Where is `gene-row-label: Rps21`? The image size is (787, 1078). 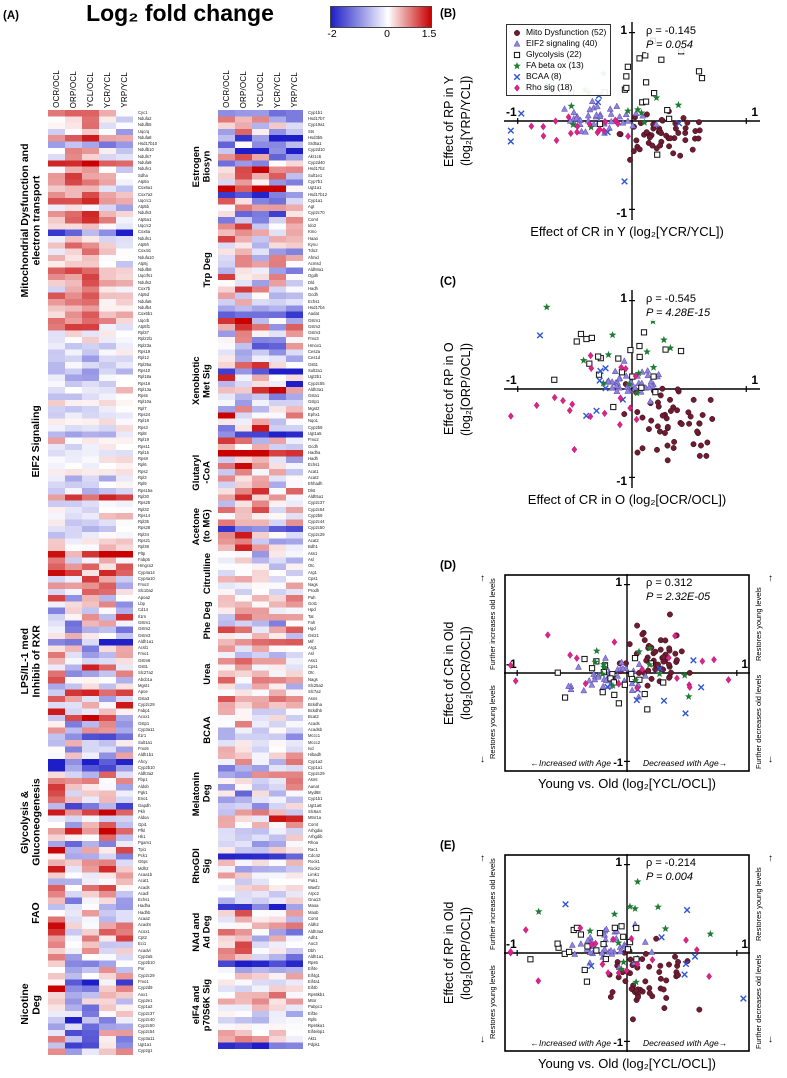 gene-row-label: Rps21 is located at coordinates (144, 540).